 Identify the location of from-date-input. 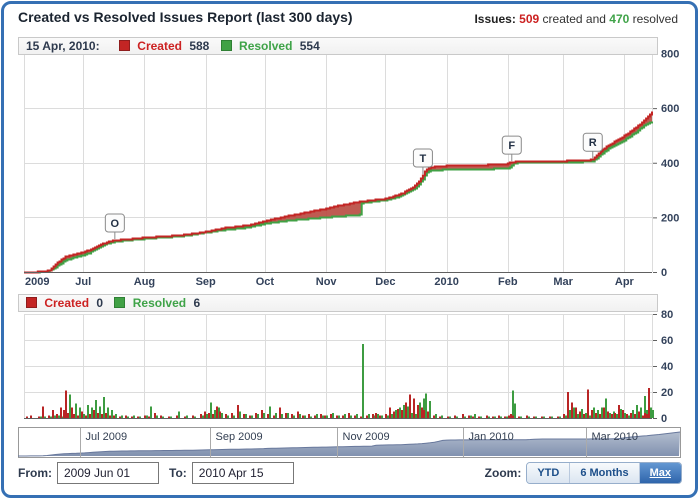
(108, 473).